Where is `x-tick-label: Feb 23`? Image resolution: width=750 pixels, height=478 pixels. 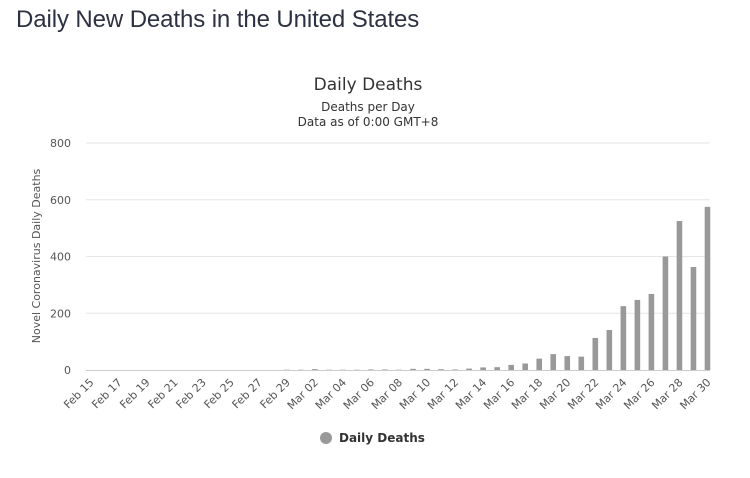 x-tick-label: Feb 23 is located at coordinates (190, 393).